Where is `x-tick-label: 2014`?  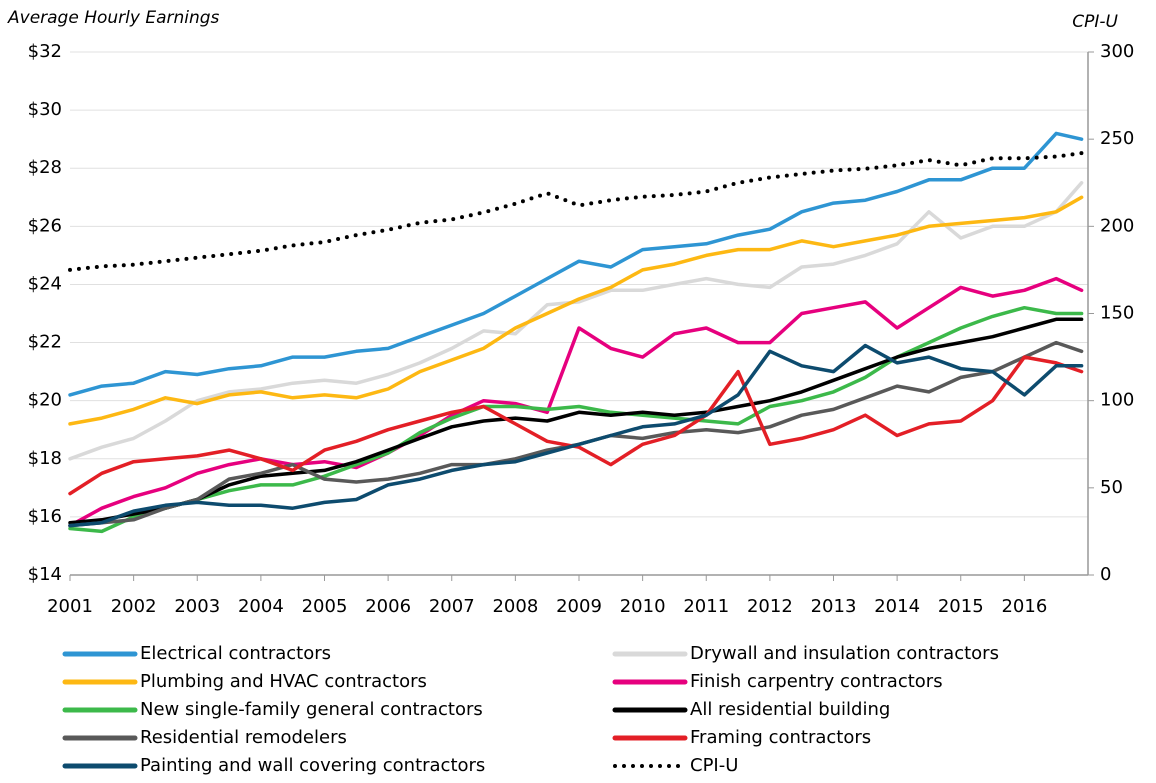
x-tick-label: 2014 is located at coordinates (897, 606).